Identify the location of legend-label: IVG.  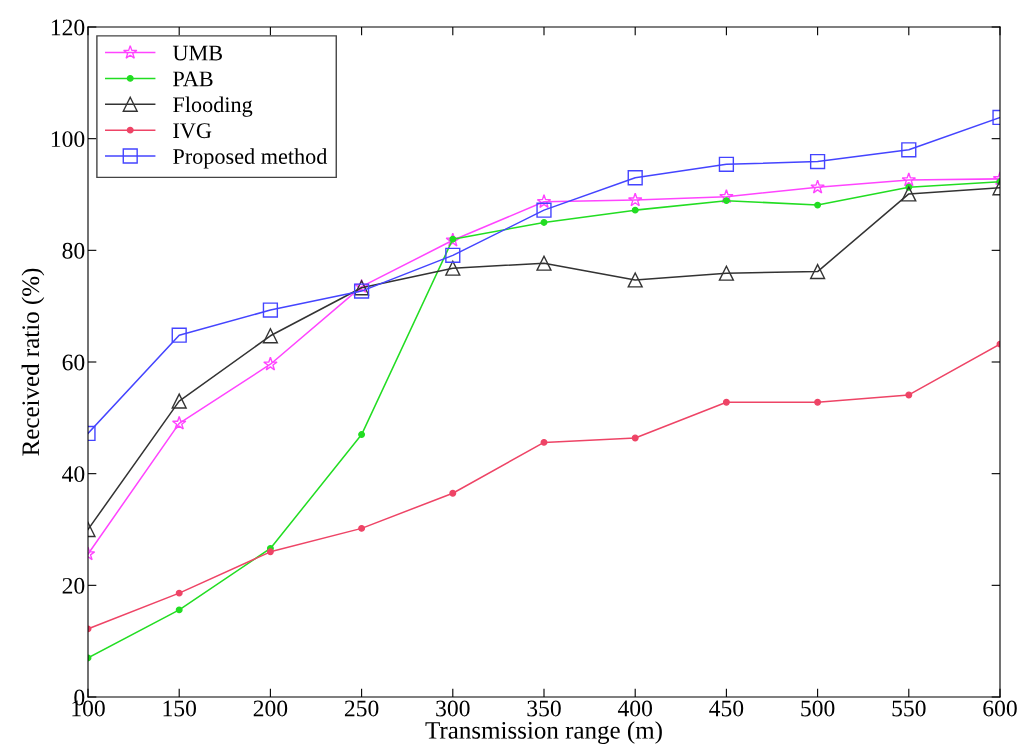
(192, 131).